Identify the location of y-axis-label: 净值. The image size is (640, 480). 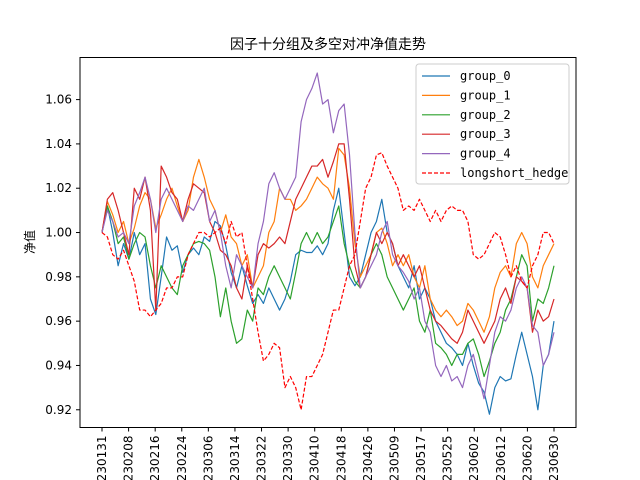
(29, 242).